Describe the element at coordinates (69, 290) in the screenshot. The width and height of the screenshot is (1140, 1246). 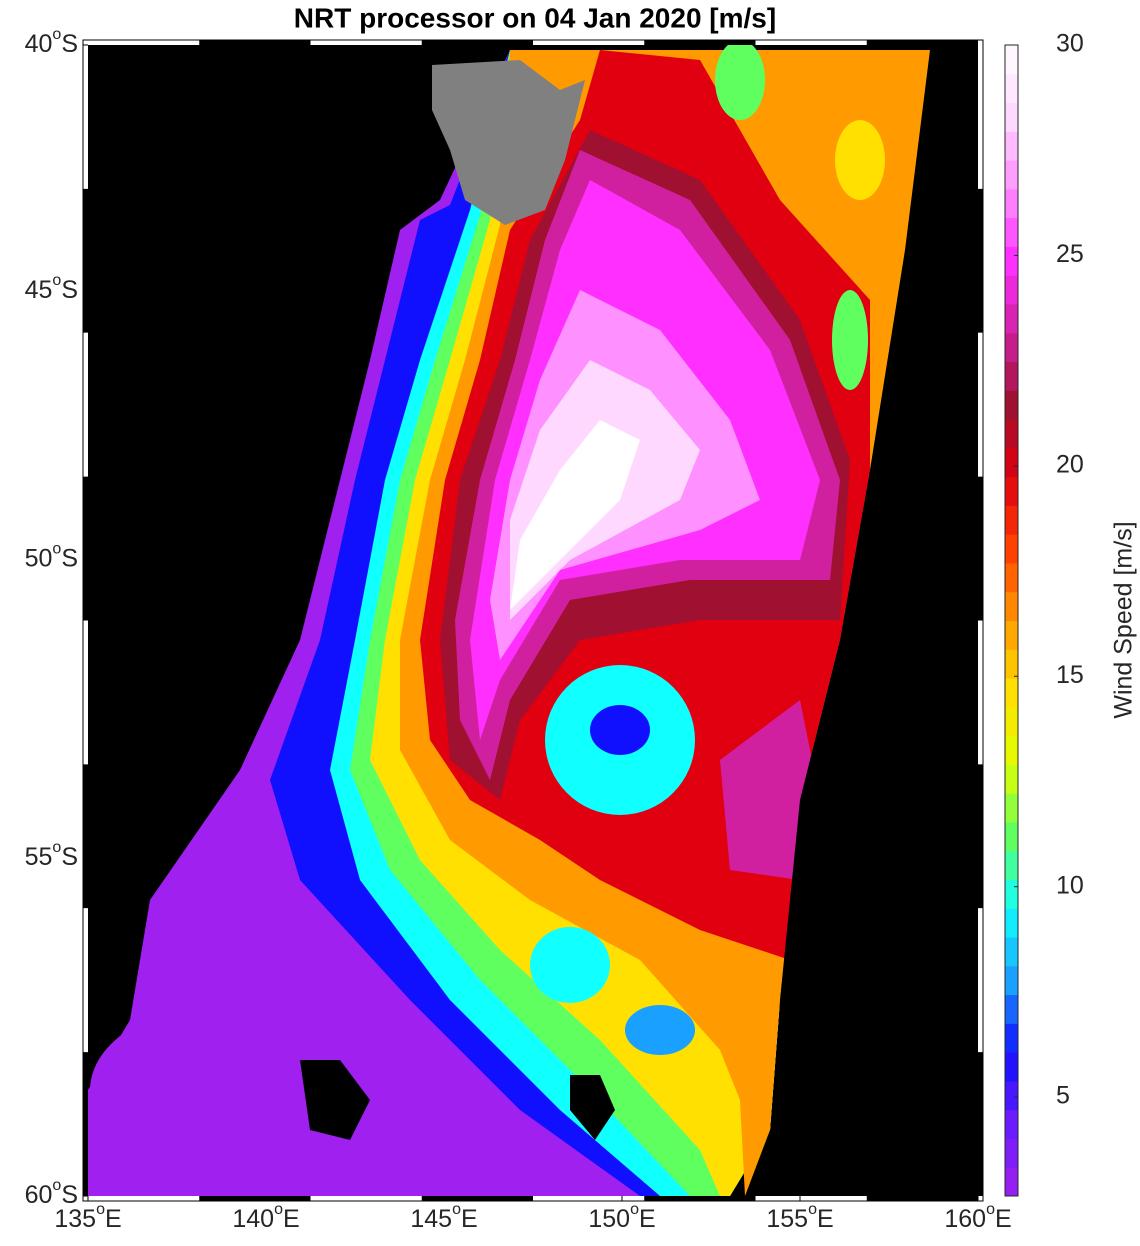
I see `hemisphere: S` at that location.